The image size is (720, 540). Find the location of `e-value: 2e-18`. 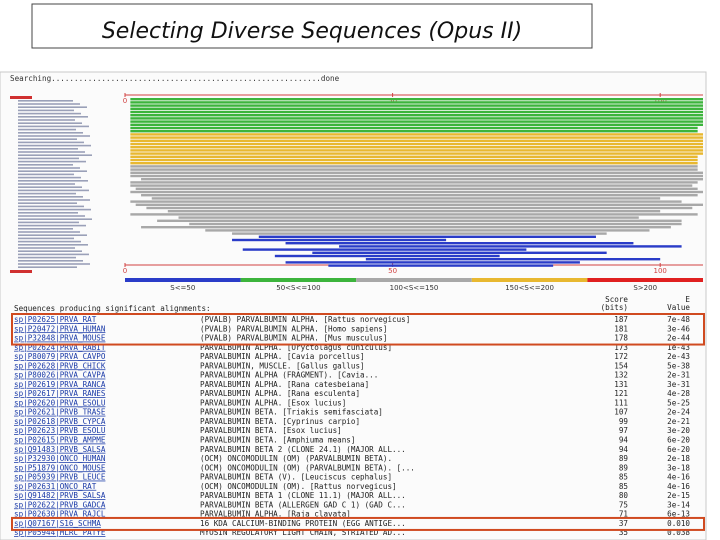

e-value: 2e-18 is located at coordinates (678, 458).